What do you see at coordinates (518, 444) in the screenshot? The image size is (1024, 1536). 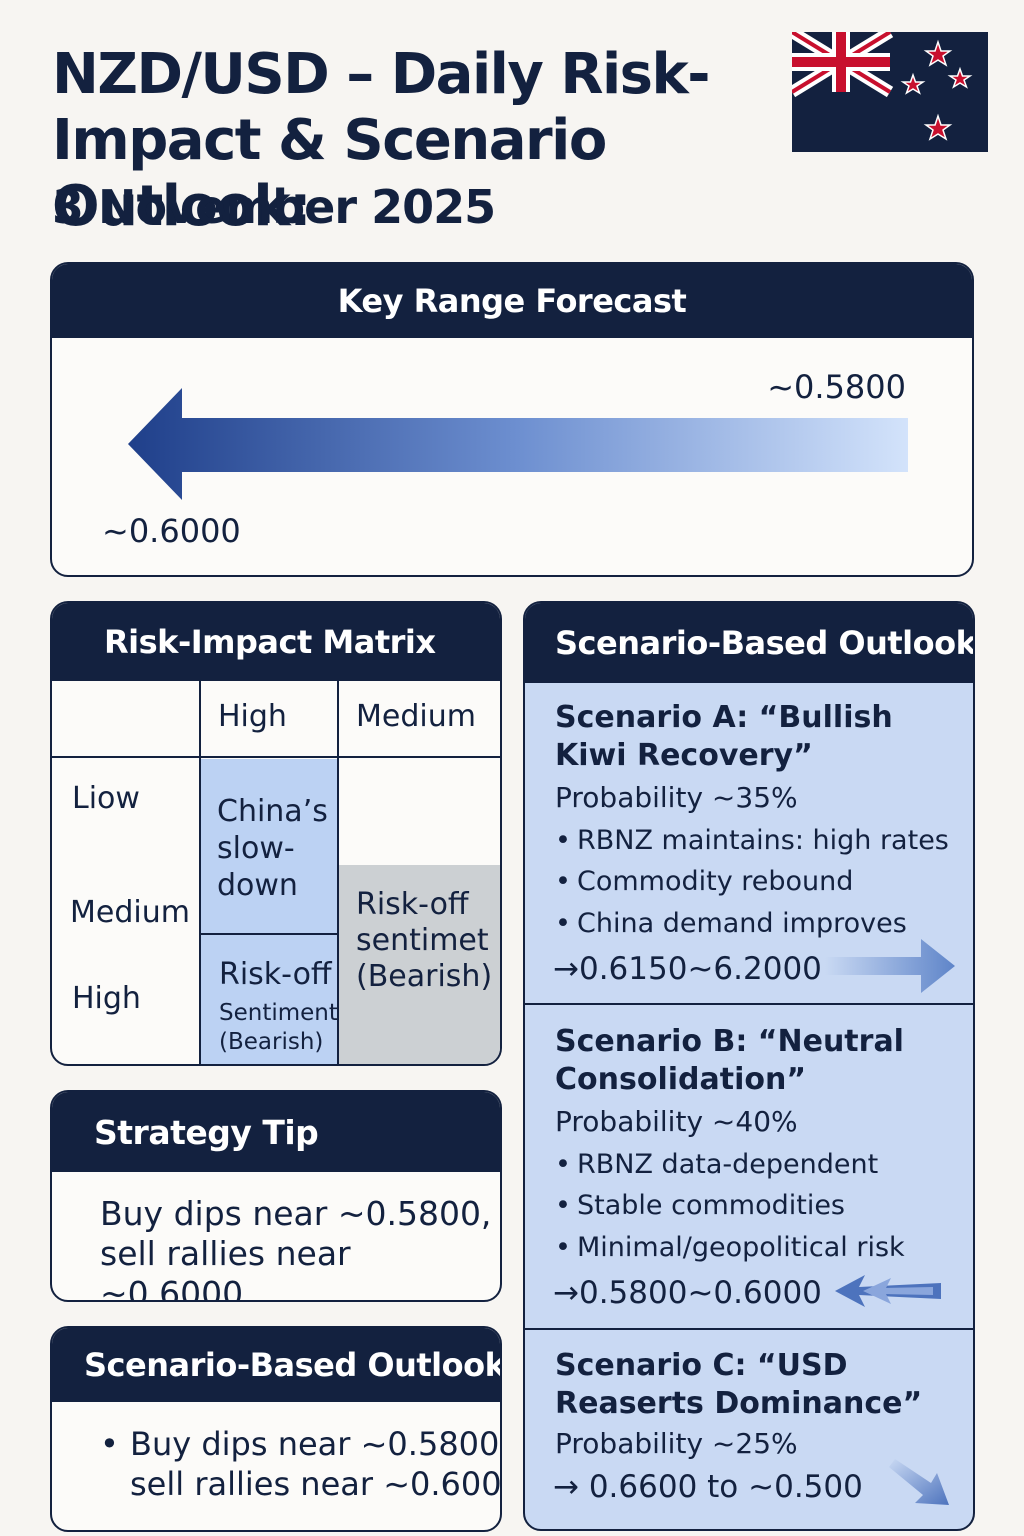 I see `left-arrow-icon` at bounding box center [518, 444].